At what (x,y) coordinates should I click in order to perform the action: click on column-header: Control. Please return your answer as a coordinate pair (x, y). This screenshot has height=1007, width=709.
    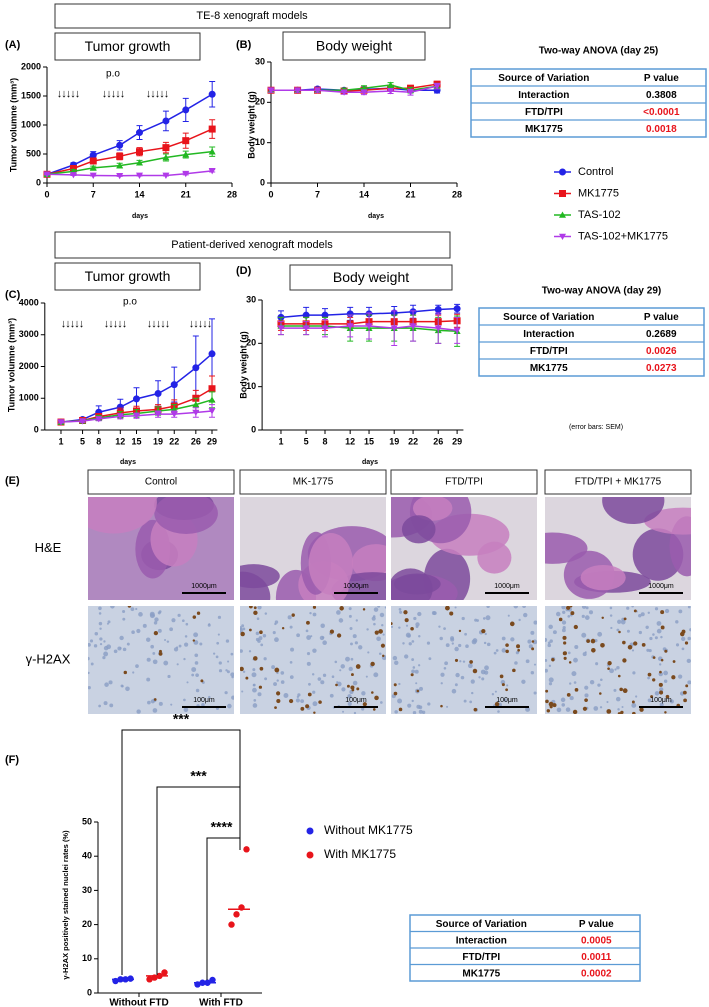
    Looking at the image, I should click on (161, 482).